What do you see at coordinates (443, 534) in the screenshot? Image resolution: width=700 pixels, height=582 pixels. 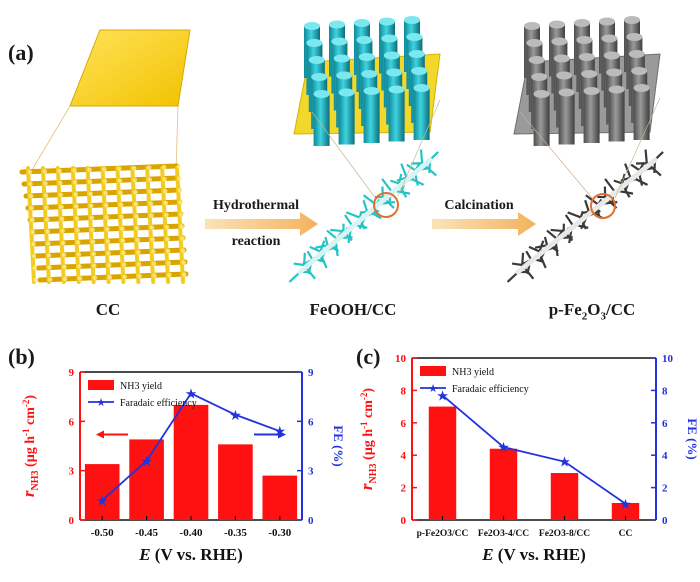 I see `x-tick-label: p-Fe2O3/CC` at bounding box center [443, 534].